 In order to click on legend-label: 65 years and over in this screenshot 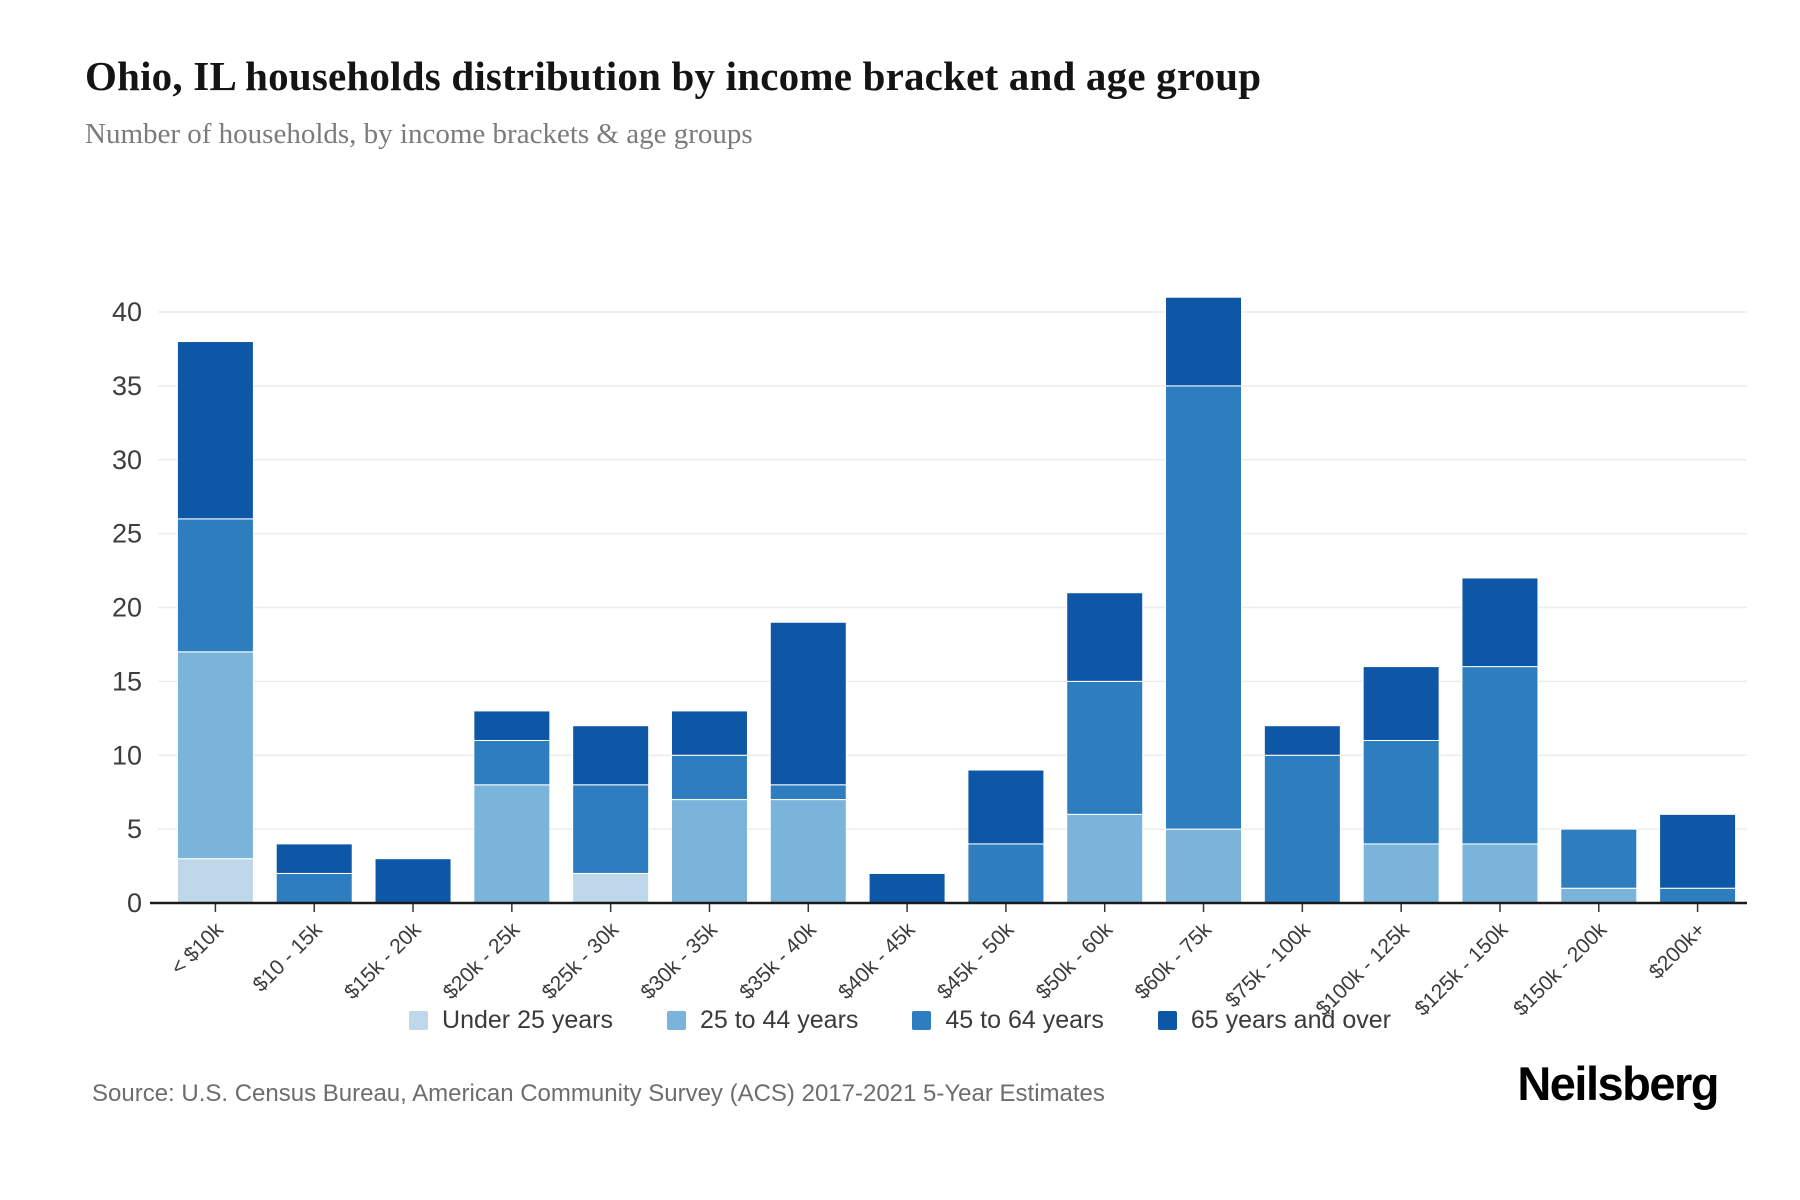, I will do `click(1290, 1020)`.